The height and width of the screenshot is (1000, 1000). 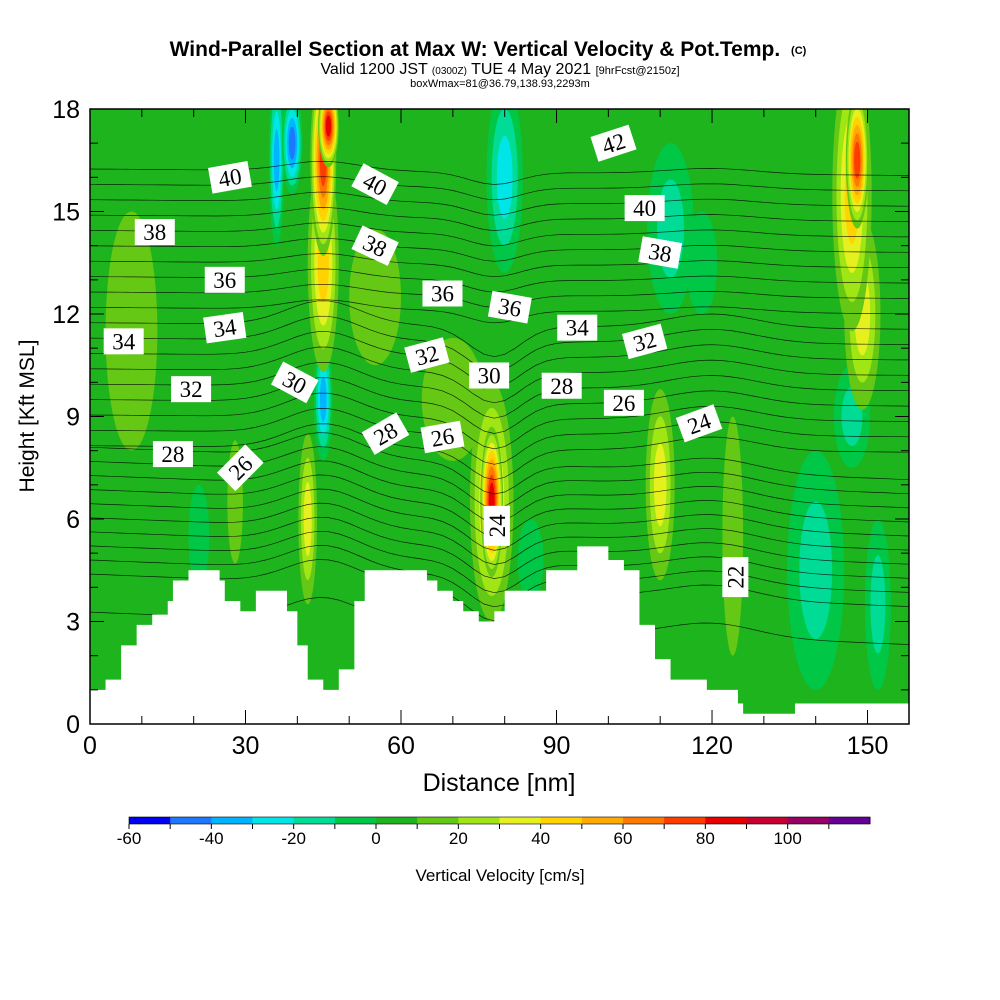 I want to click on y-tick-label: 18, so click(x=66, y=110).